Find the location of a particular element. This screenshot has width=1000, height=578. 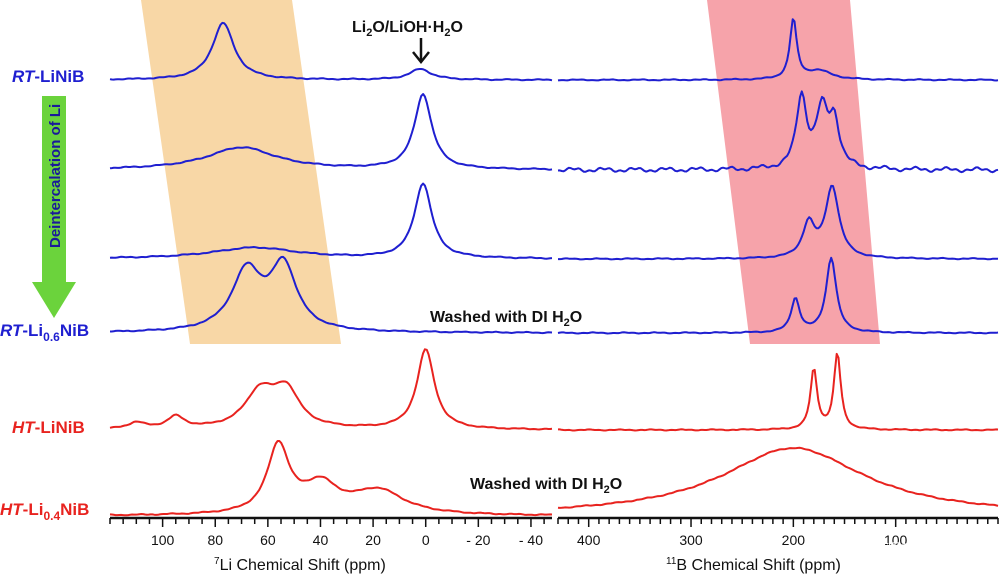

li2o-lioh-annotation: Li2O/LiOH·H2O is located at coordinates (407, 29).